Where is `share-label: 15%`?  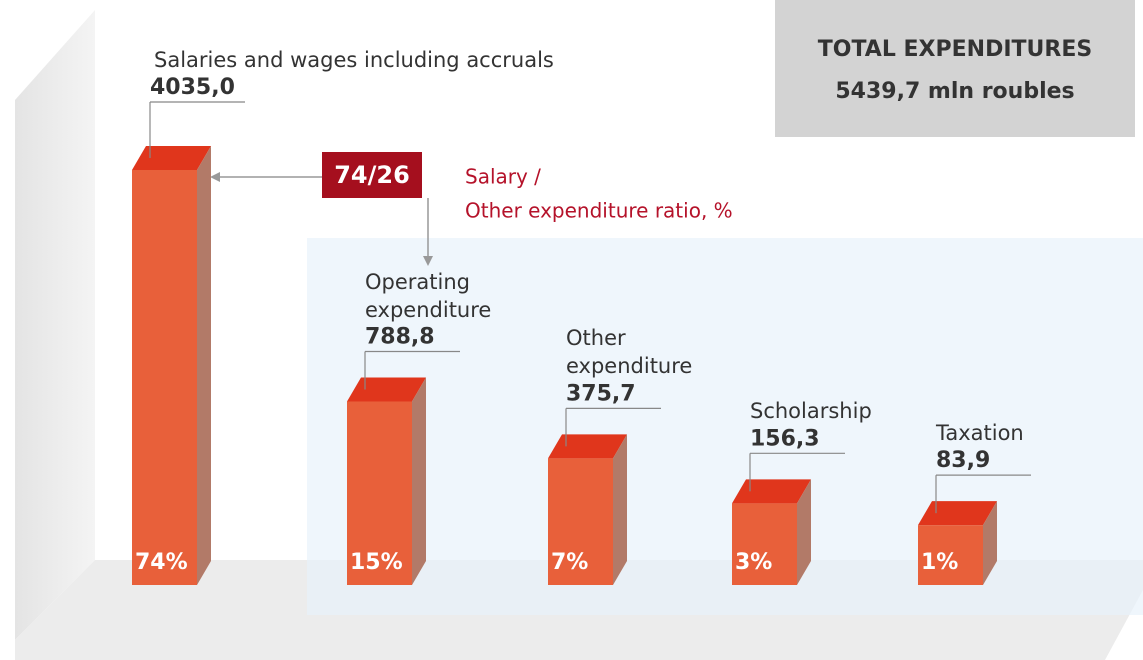
share-label: 15% is located at coordinates (376, 562).